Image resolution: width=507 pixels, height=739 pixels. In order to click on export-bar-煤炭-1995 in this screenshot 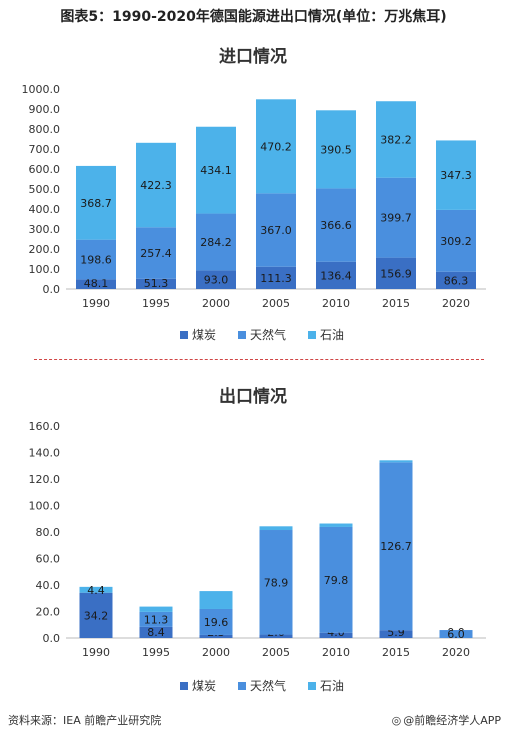, I will do `click(156, 632)`.